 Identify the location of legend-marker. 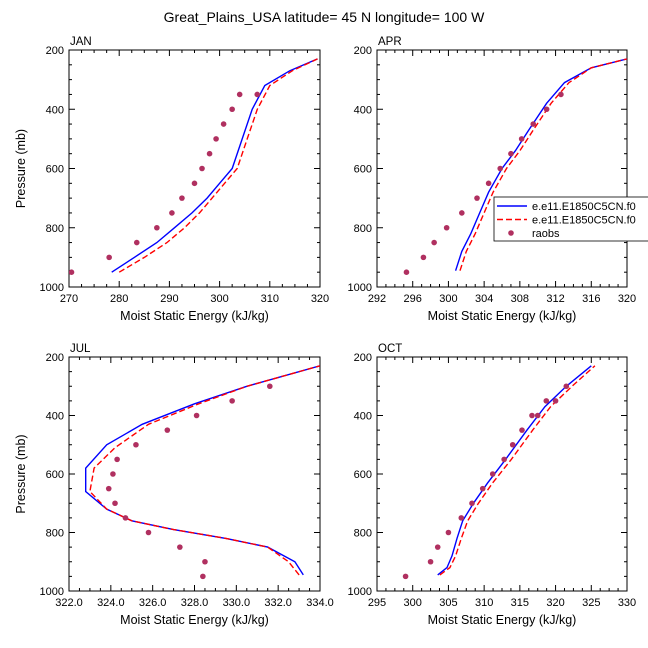
(511, 233).